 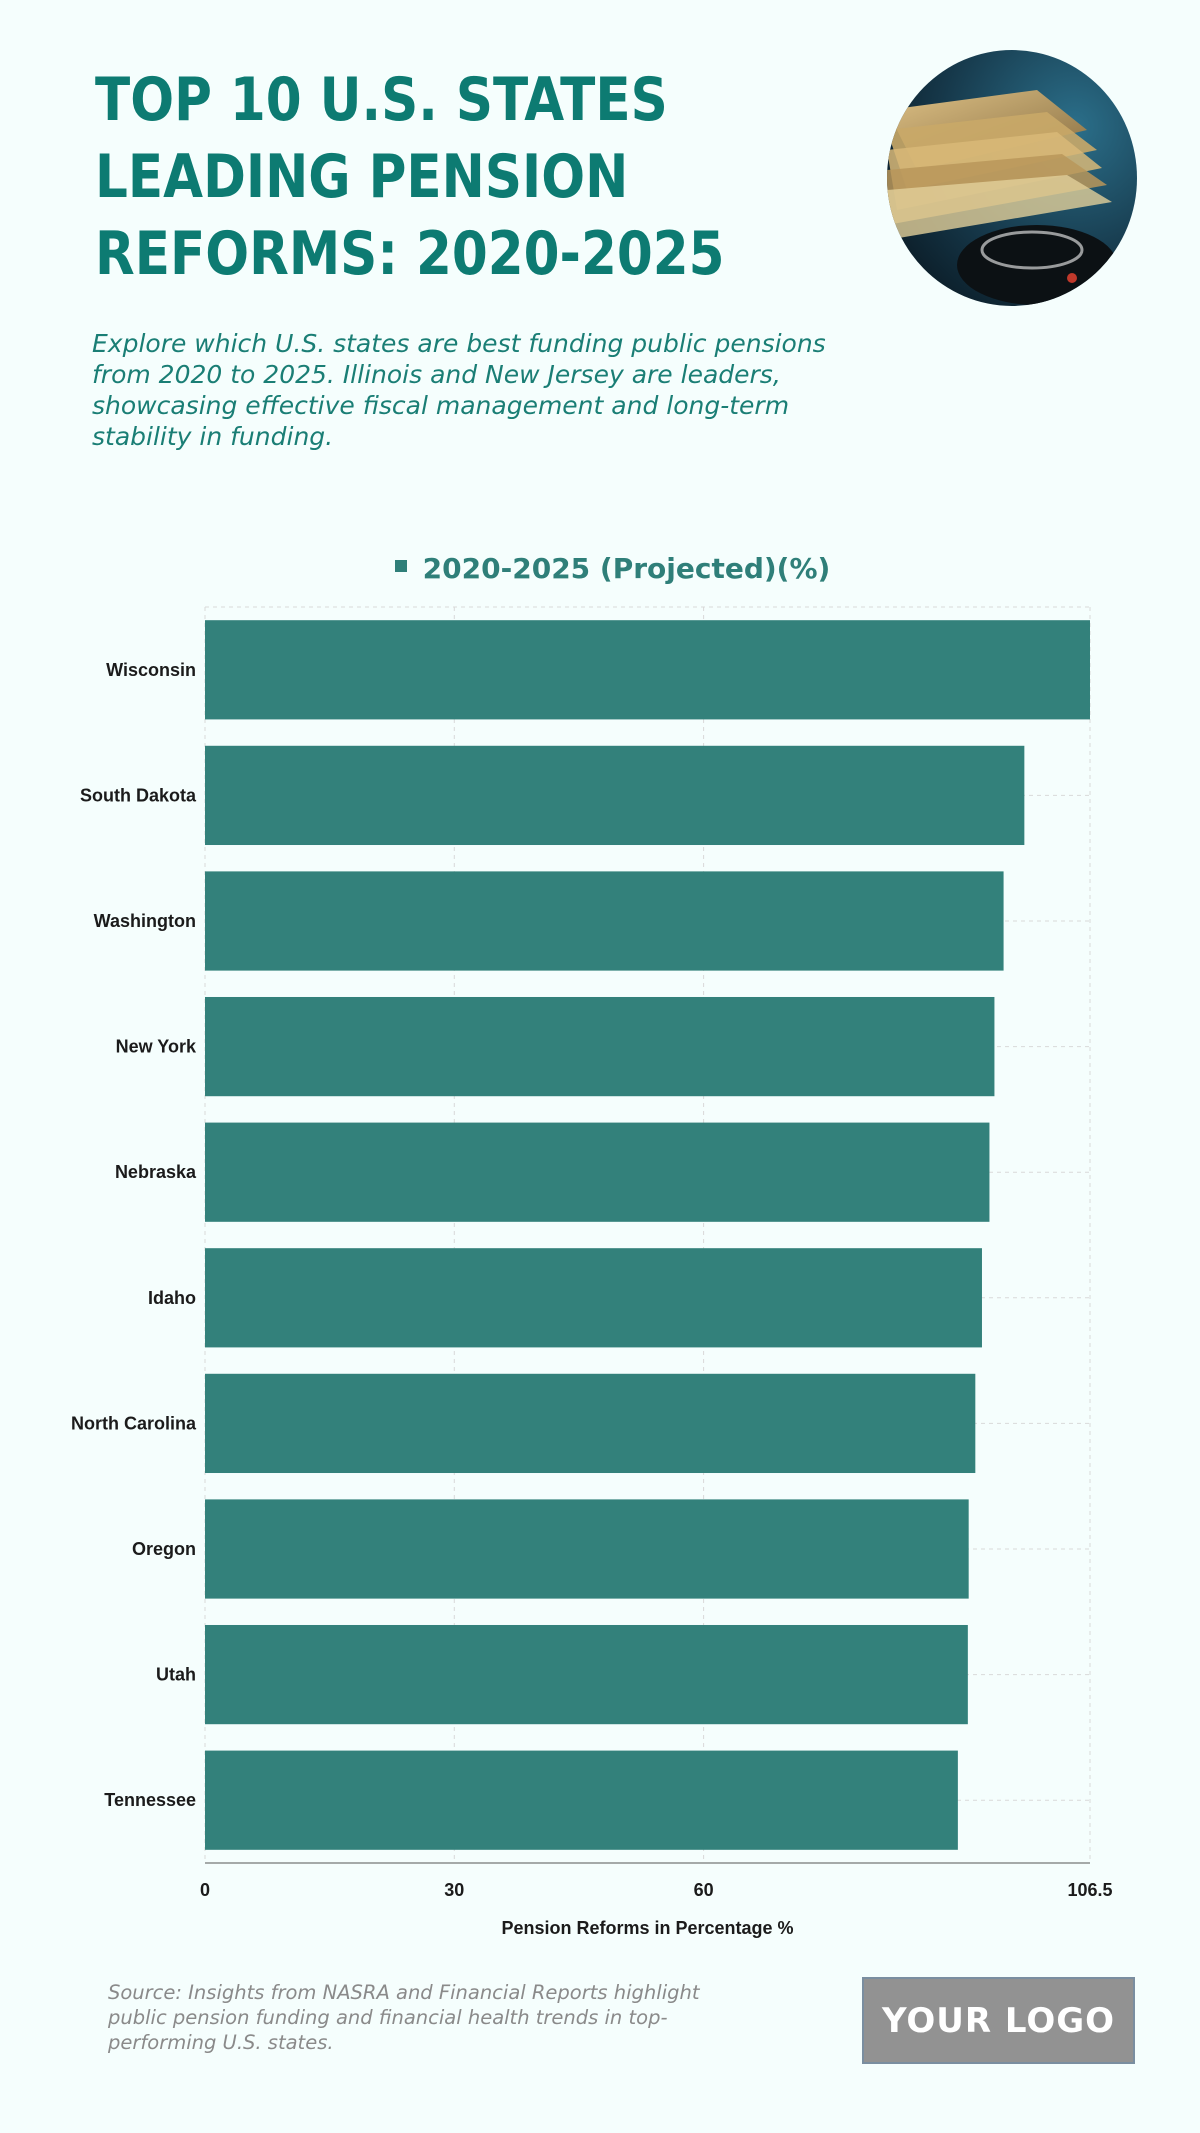 I want to click on category-label: New York, so click(x=156, y=1047).